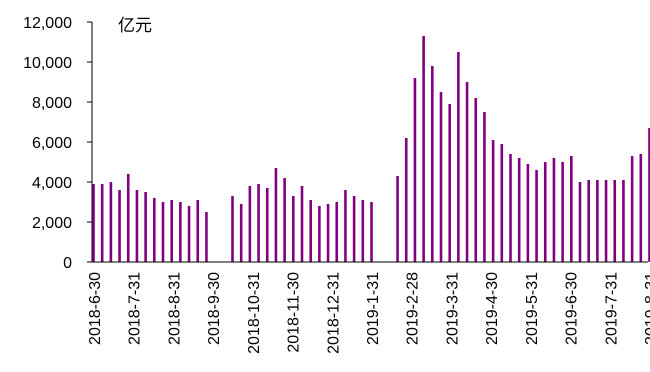  What do you see at coordinates (135, 26) in the screenshot?
I see `unit-label: 亿元` at bounding box center [135, 26].